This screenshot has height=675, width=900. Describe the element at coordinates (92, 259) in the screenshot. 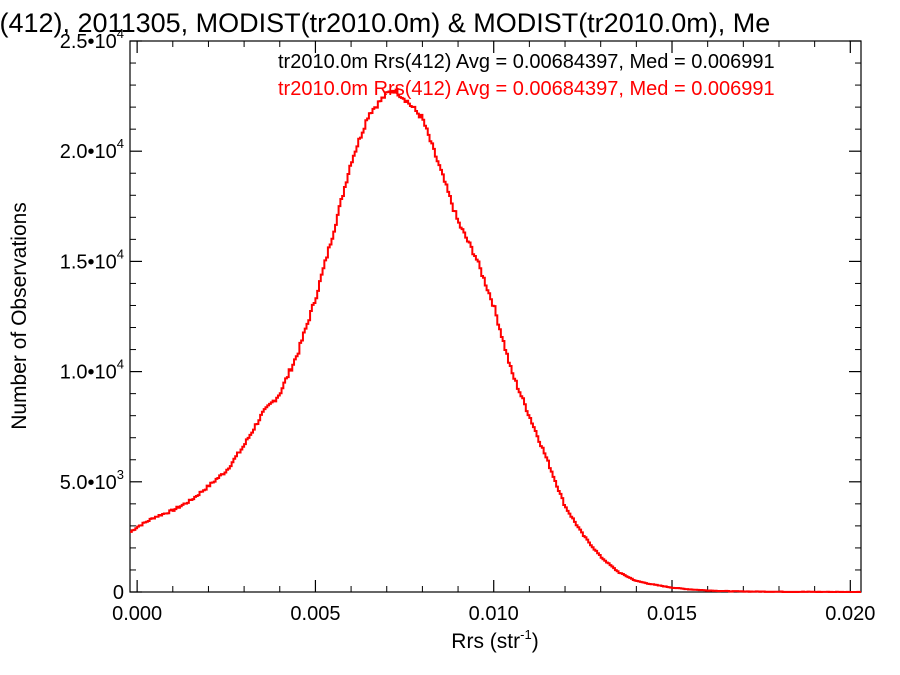

I see `y-tick-label-3: 1.5•104` at that location.